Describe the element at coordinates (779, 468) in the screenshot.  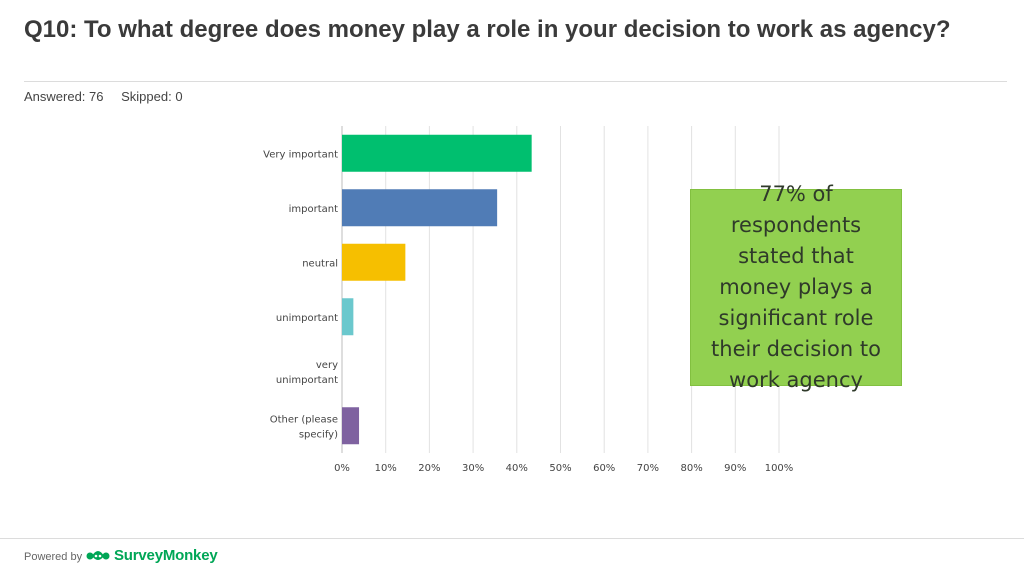
I see `x-tick-label: 100%` at that location.